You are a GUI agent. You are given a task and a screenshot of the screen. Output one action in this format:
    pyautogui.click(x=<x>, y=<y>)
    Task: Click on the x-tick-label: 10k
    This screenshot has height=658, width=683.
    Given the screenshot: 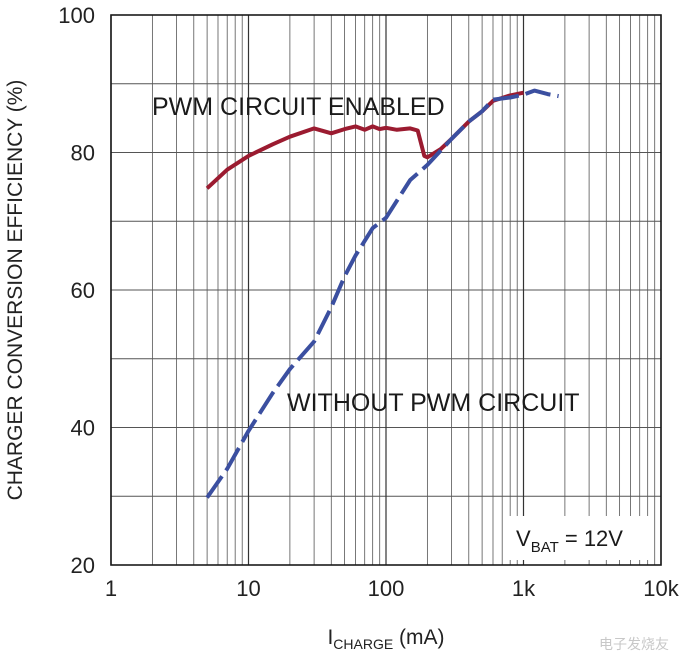 What is the action you would take?
    pyautogui.click(x=661, y=588)
    